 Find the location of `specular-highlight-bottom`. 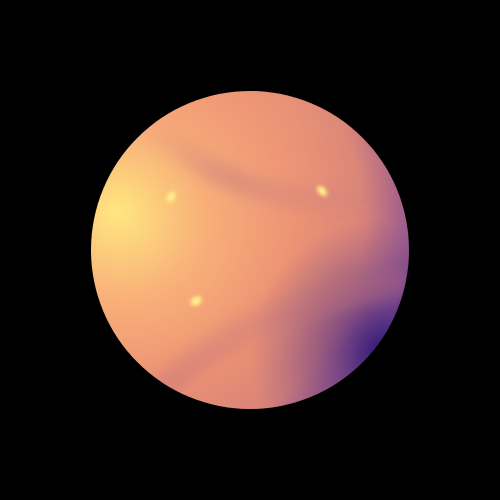

specular-highlight-bottom is located at coordinates (196, 301).